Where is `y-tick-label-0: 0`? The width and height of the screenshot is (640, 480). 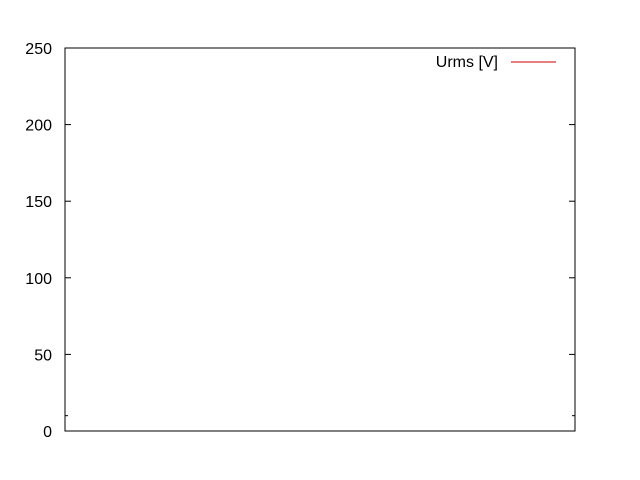 y-tick-label-0: 0 is located at coordinates (47, 432).